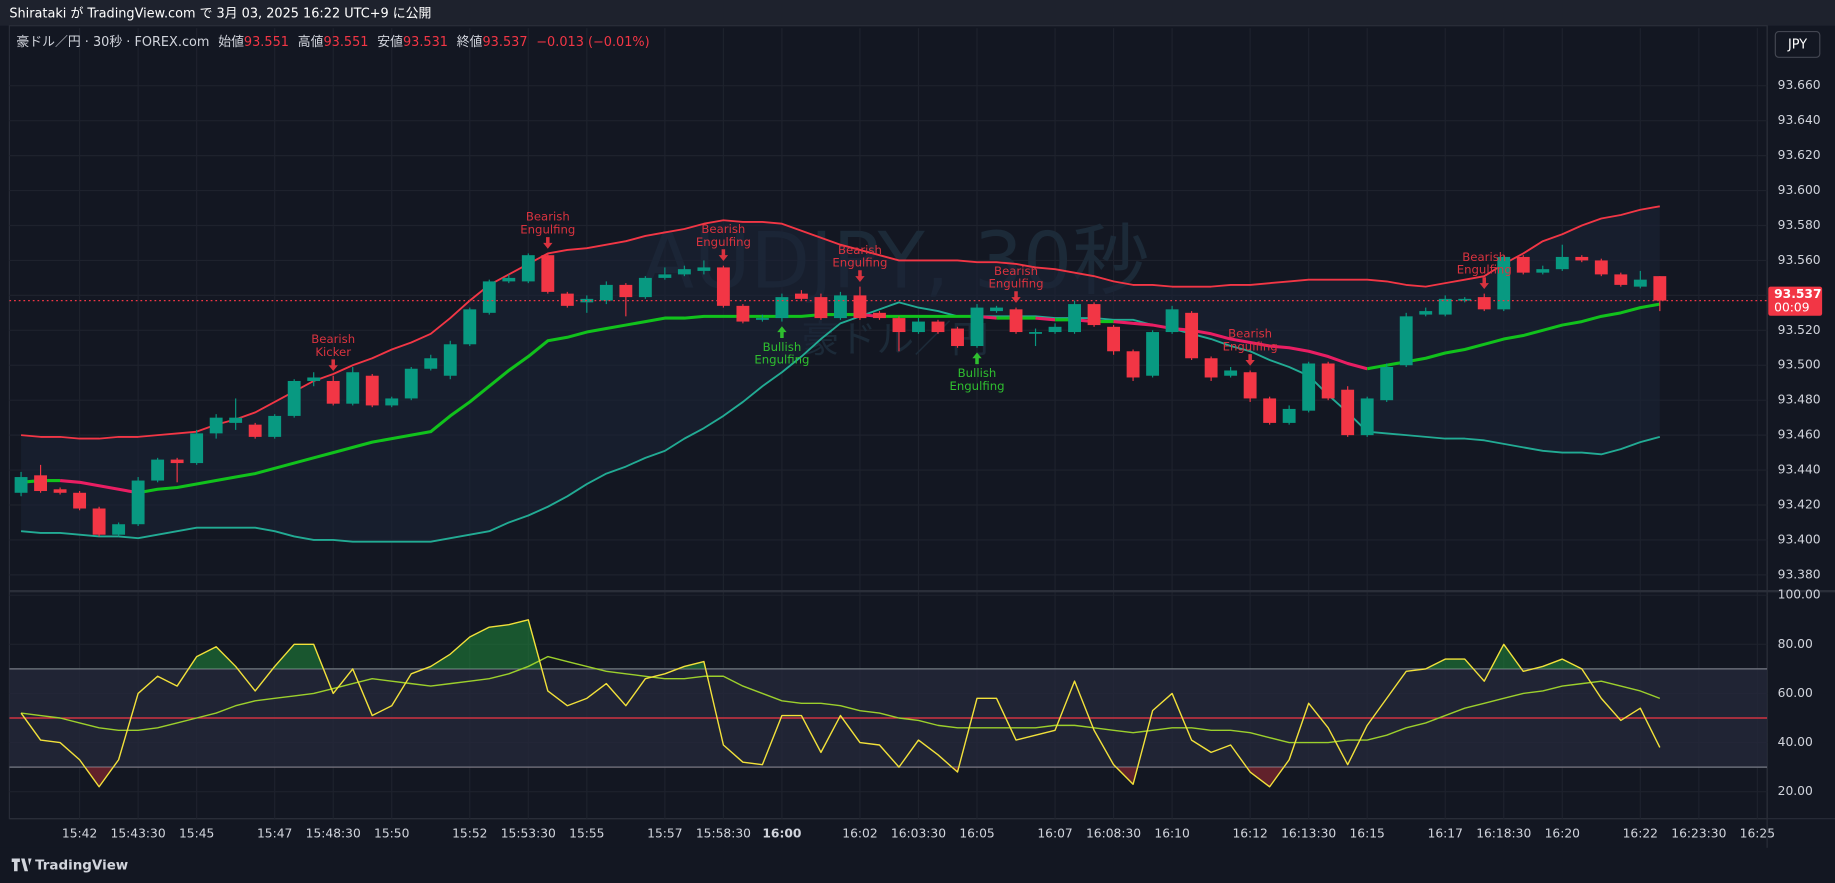 This screenshot has width=1835, height=883. Describe the element at coordinates (1799, 574) in the screenshot. I see `y-tick-label: 93.380` at that location.